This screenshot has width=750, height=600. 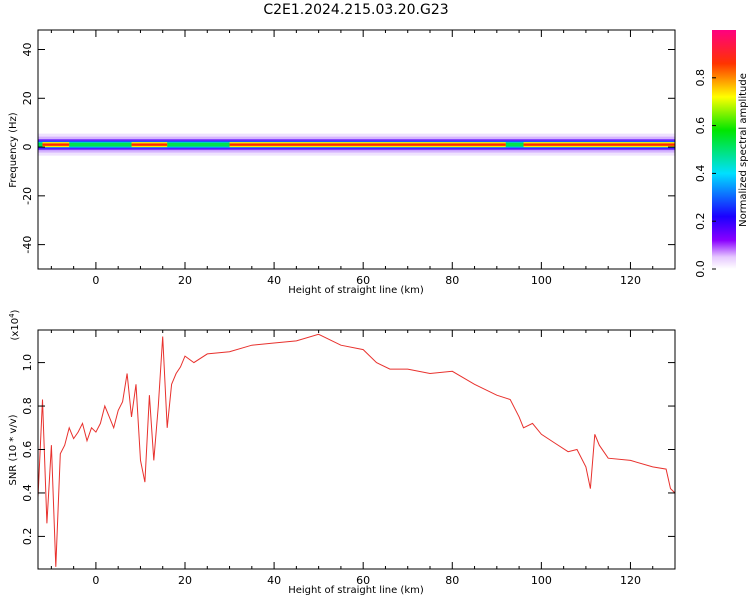 What do you see at coordinates (356, 590) in the screenshot?
I see `snr-x-label: Height of straight line (km)` at bounding box center [356, 590].